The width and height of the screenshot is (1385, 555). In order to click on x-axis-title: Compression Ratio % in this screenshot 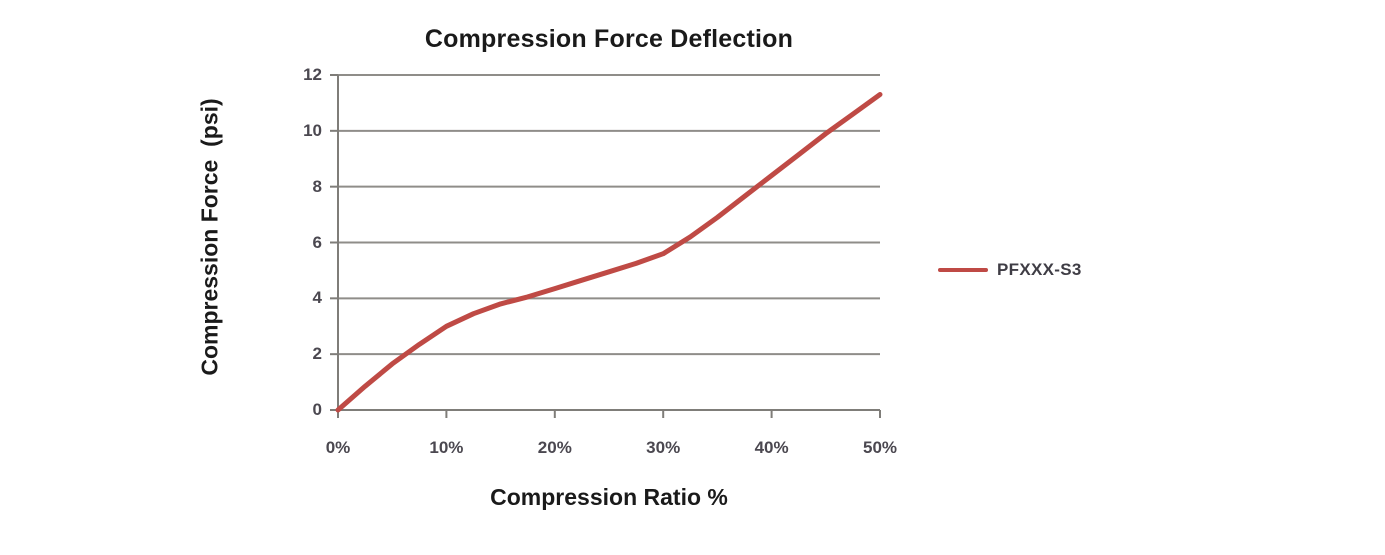, I will do `click(609, 497)`.